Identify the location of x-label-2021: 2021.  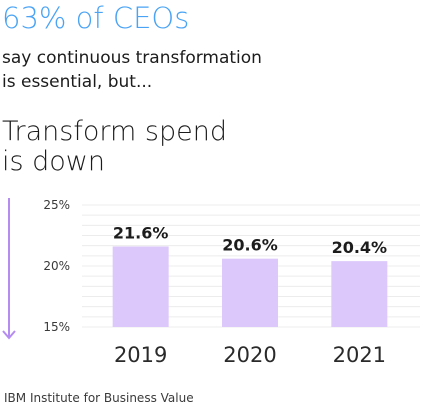
(359, 355).